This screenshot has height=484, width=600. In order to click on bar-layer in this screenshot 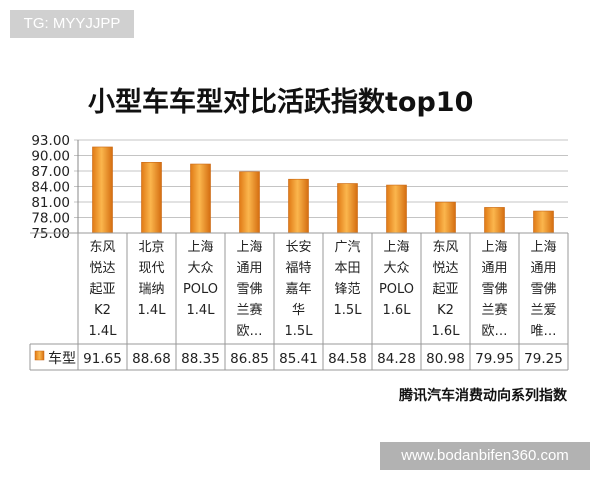, I will do `click(323, 190)`.